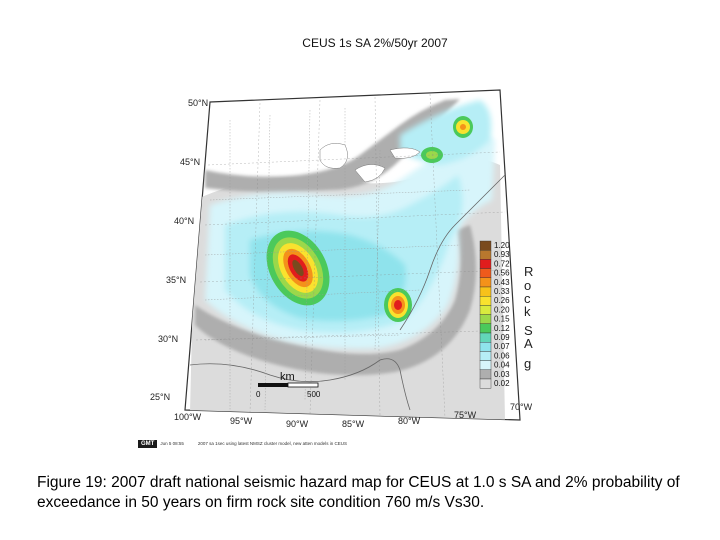 This screenshot has width=720, height=540. Describe the element at coordinates (370, 163) in the screenshot. I see `great-lakes` at that location.